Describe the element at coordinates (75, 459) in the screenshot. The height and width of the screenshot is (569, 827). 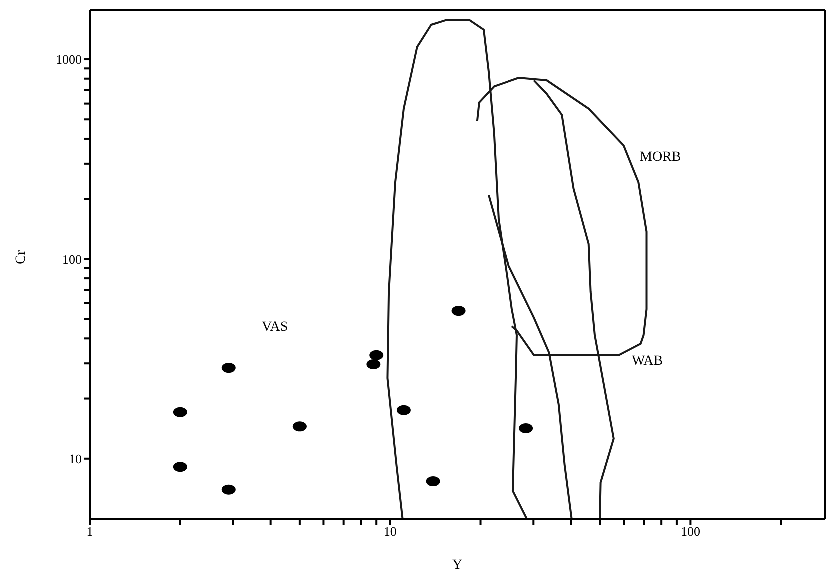
I see `y-tick-label: 10` at that location.